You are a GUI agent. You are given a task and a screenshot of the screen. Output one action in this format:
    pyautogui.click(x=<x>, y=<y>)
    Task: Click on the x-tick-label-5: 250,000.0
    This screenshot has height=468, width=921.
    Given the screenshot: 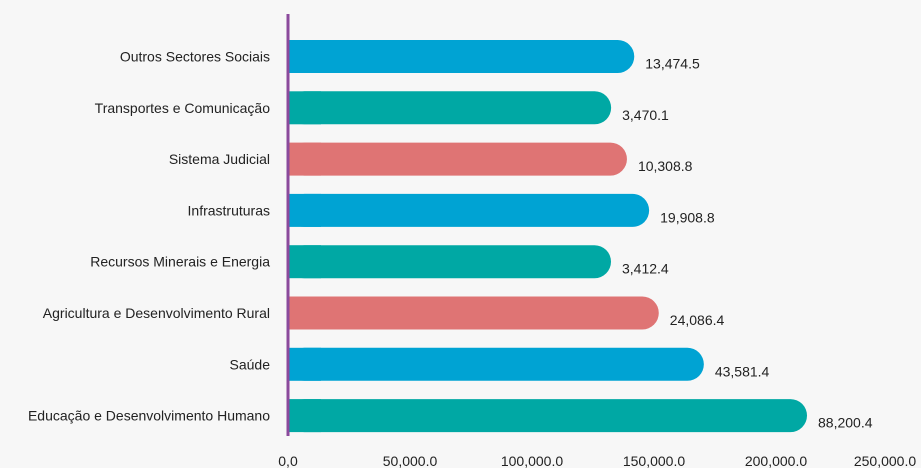 What is the action you would take?
    pyautogui.click(x=885, y=460)
    